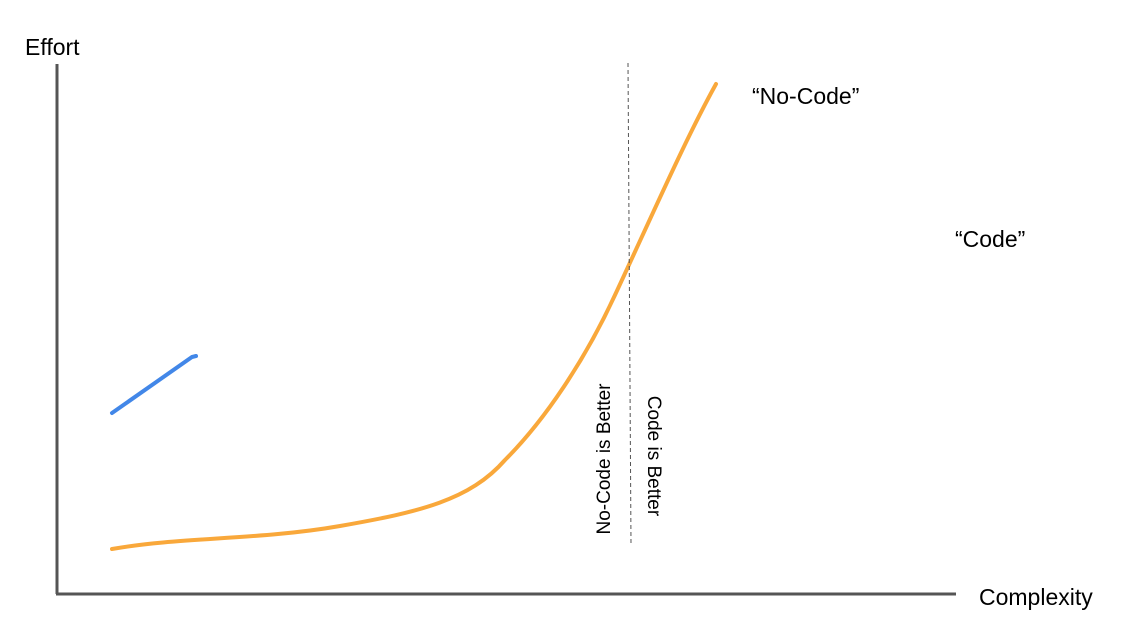  Describe the element at coordinates (154, 384) in the screenshot. I see `code-curve` at that location.